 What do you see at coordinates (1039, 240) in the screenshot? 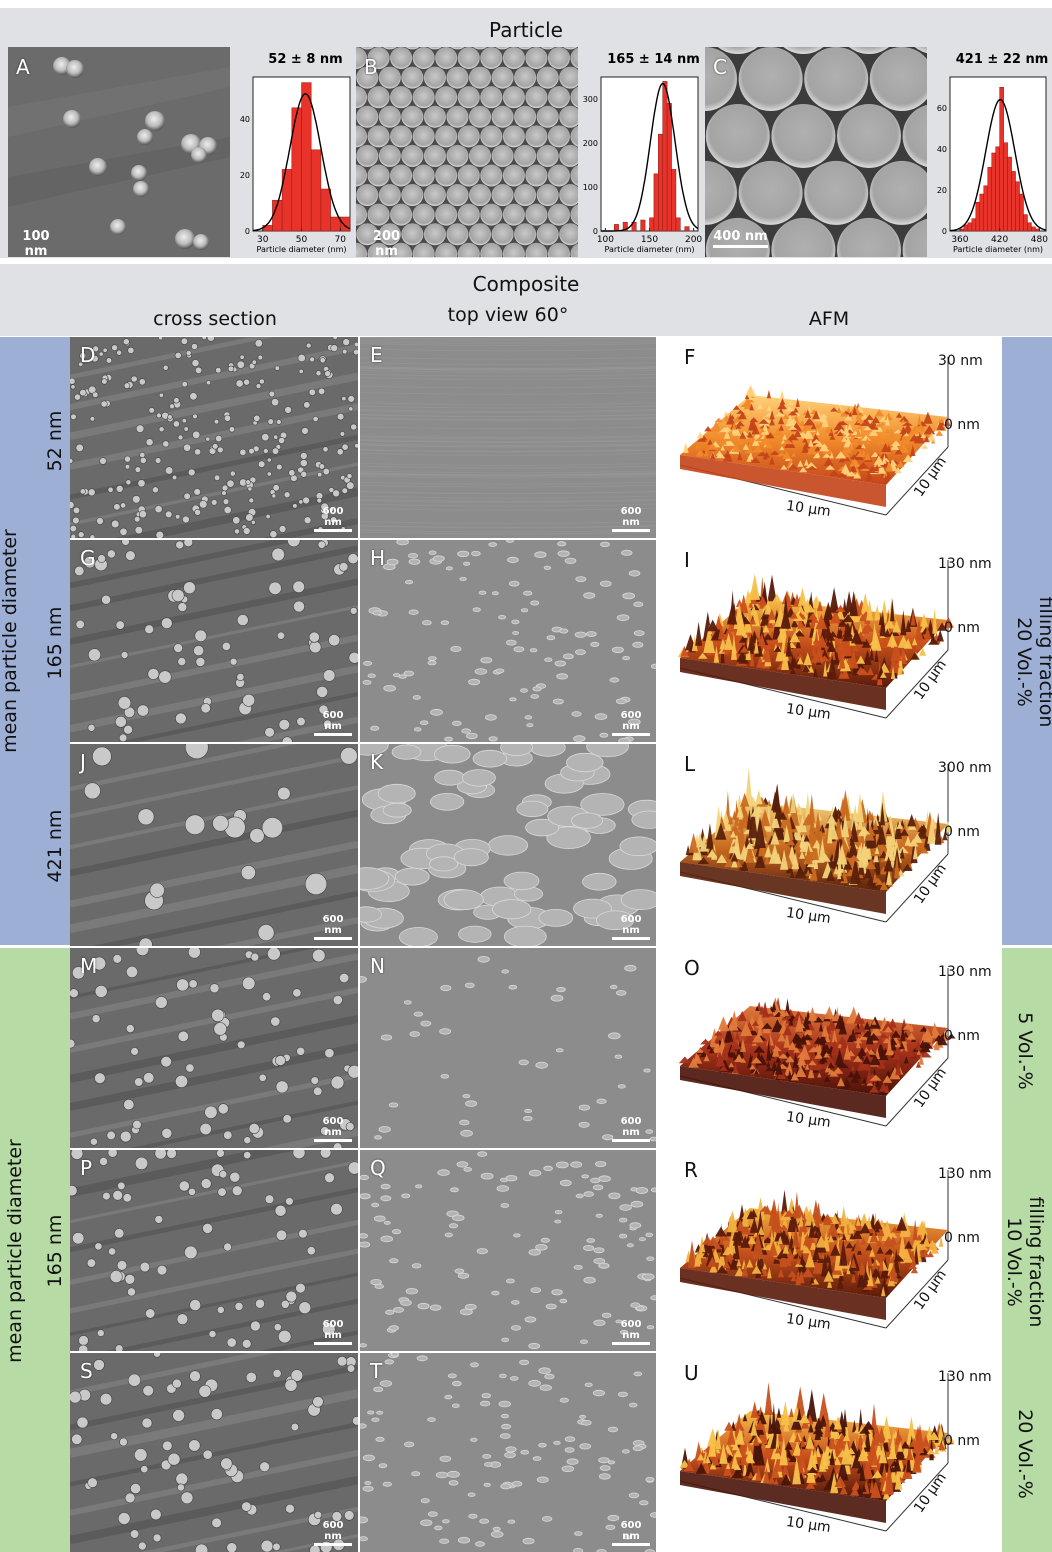
I see `x-tick-label: 480` at bounding box center [1039, 240].